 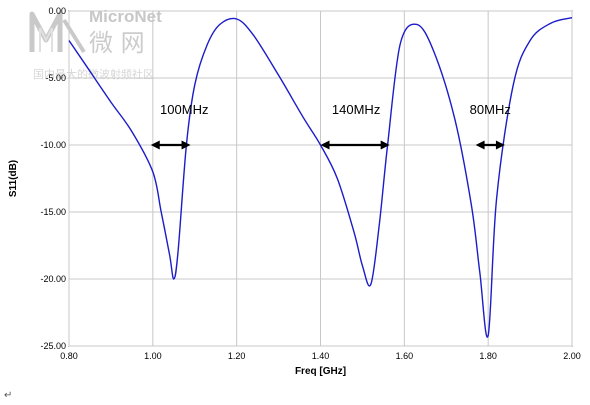 What do you see at coordinates (53, 212) in the screenshot?
I see `y-tick-label: -15.00` at bounding box center [53, 212].